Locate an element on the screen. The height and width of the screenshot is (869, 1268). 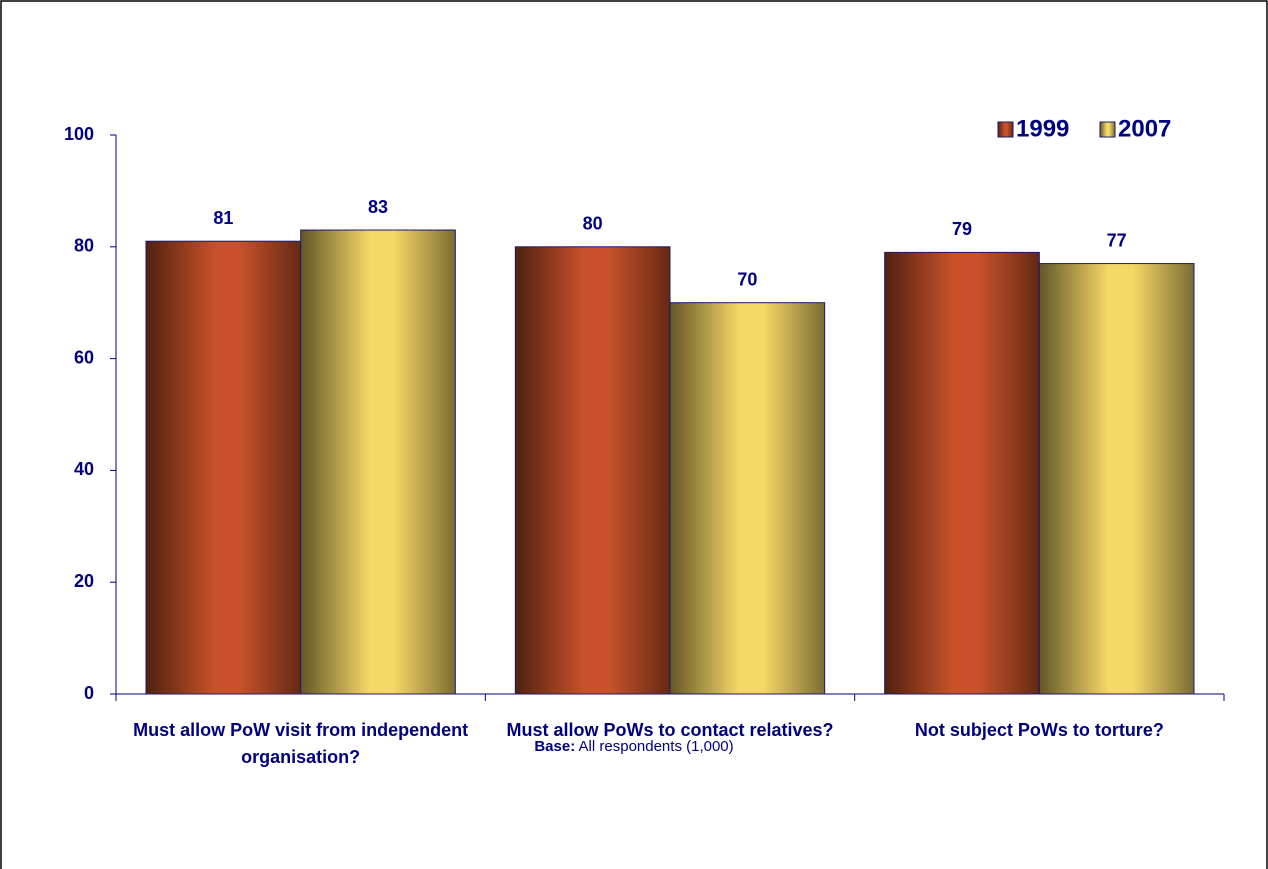
x-tick-label: Must allow PoWs to contact relatives? is located at coordinates (670, 730).